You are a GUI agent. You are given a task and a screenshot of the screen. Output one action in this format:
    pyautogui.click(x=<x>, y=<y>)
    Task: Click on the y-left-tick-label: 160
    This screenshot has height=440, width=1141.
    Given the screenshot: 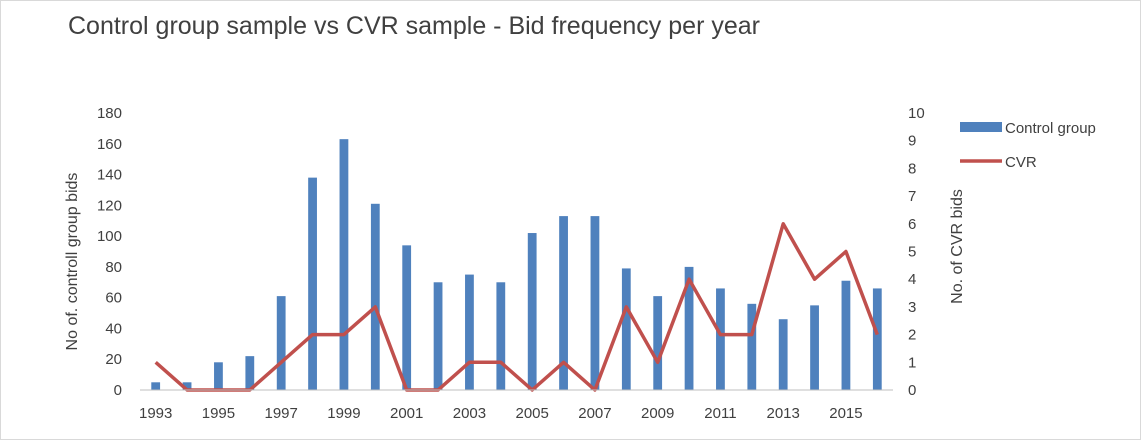 What is the action you would take?
    pyautogui.click(x=109, y=144)
    